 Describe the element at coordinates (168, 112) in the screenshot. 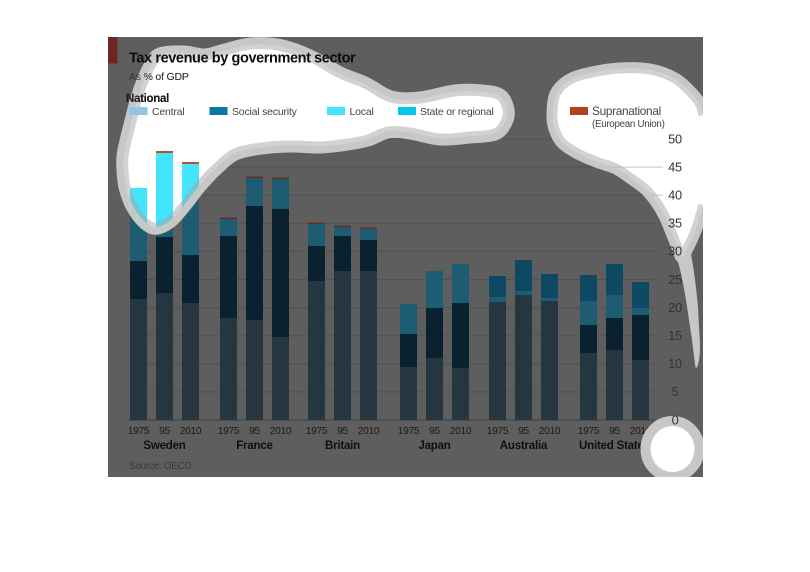

I see `svg-text: Central` at that location.